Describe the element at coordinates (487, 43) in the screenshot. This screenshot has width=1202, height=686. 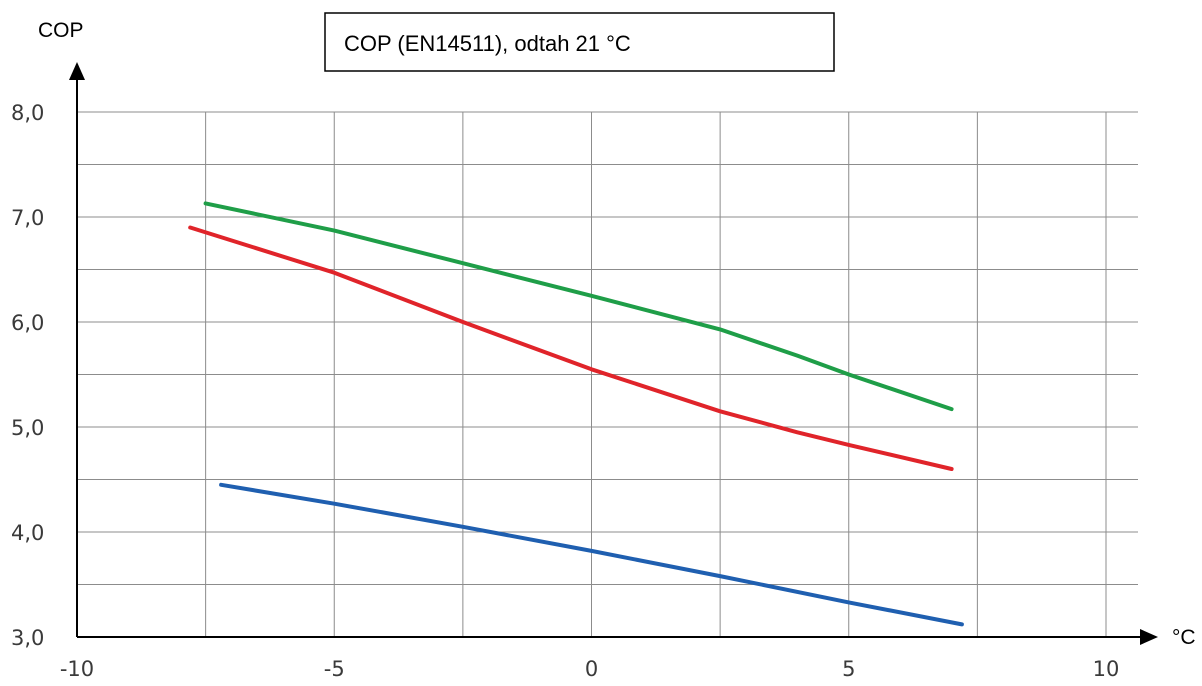
I see `chart-title: COP (EN14511), odtah 21 °C` at that location.